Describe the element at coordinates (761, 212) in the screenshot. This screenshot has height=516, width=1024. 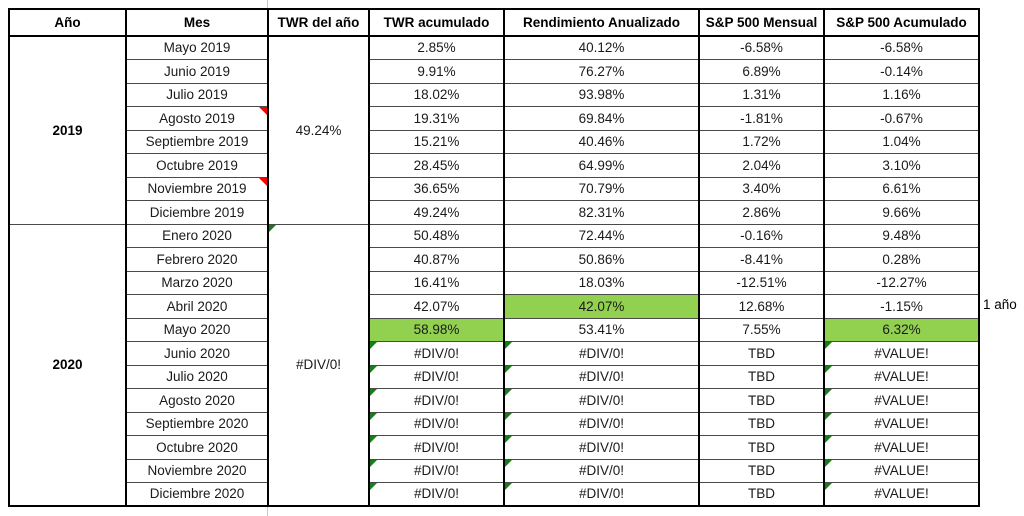
I see `cell-sp500-mensual: 2.86%` at that location.